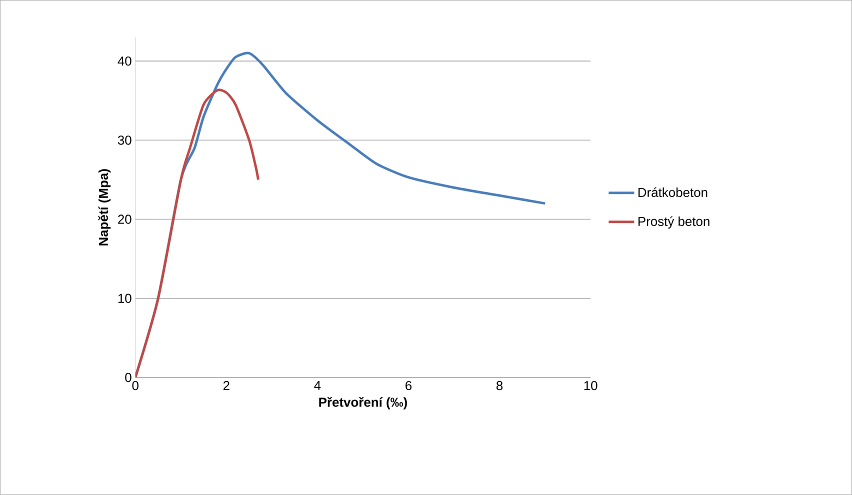 The image size is (852, 495). What do you see at coordinates (363, 403) in the screenshot?
I see `x-axis-title: Přetvoření (‰)` at bounding box center [363, 403].